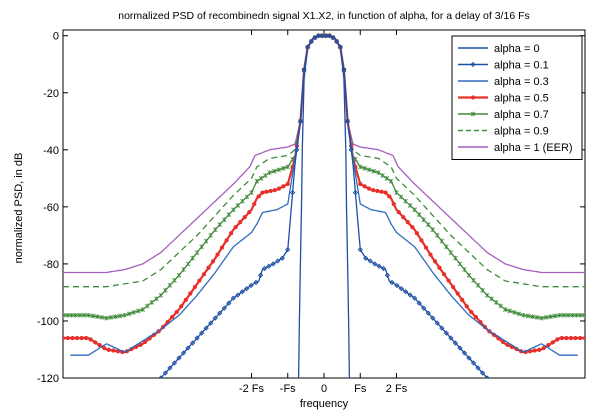 The image size is (593, 411). Describe the element at coordinates (397, 389) in the screenshot. I see `x-tick-label: 2 Fs` at that location.